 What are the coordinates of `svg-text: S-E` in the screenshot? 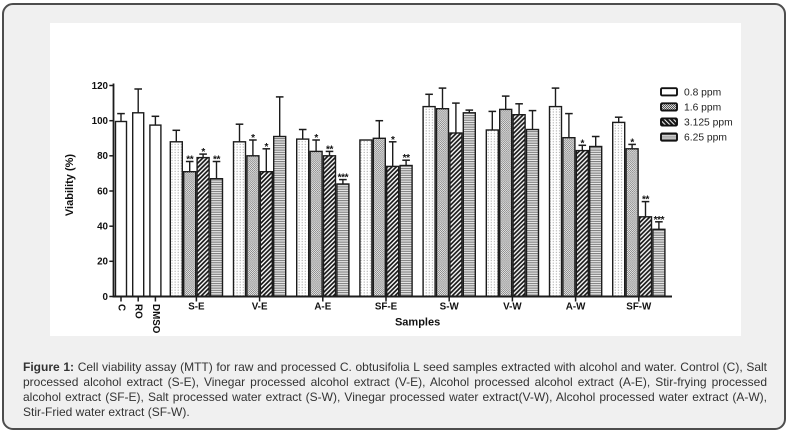 It's located at (196, 307).